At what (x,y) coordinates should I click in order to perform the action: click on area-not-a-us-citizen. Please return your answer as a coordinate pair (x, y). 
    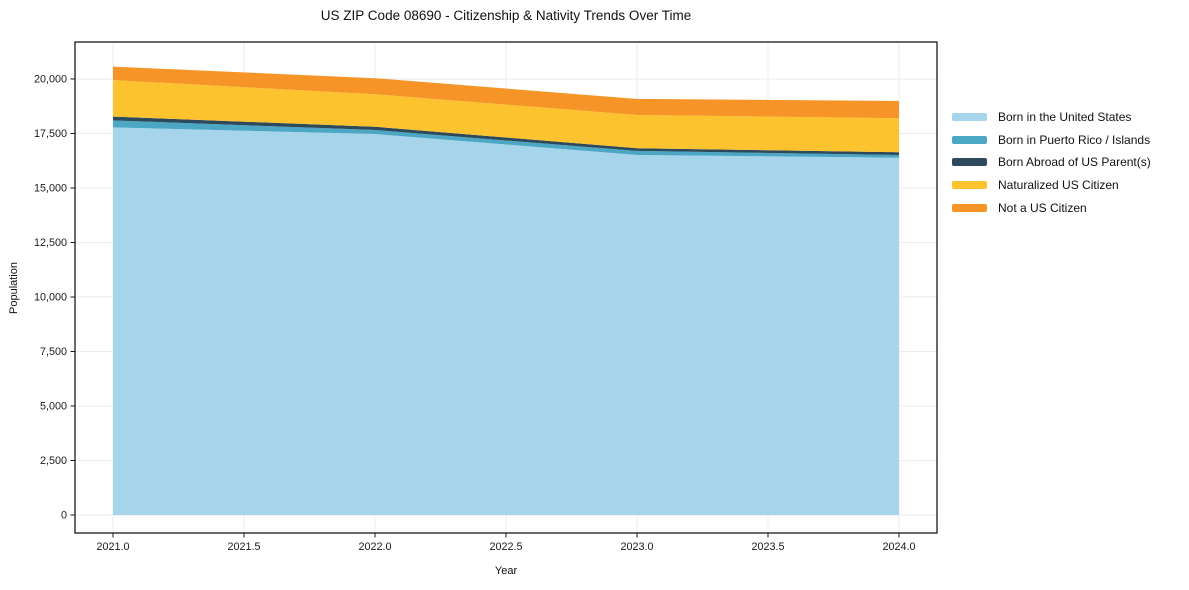
    Looking at the image, I should click on (506, 92).